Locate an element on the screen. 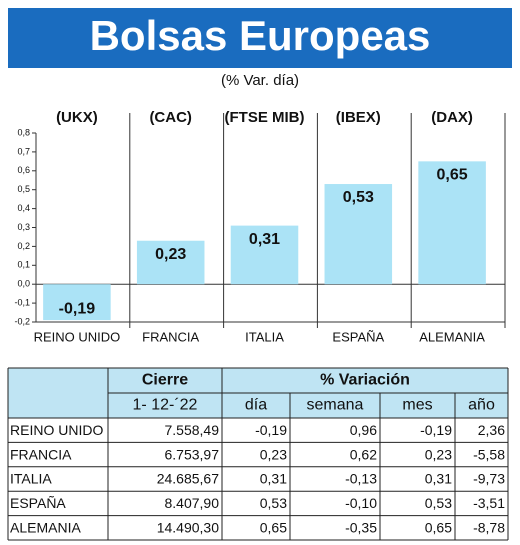 This screenshot has width=520, height=545. value-label: 0,53 is located at coordinates (358, 197).